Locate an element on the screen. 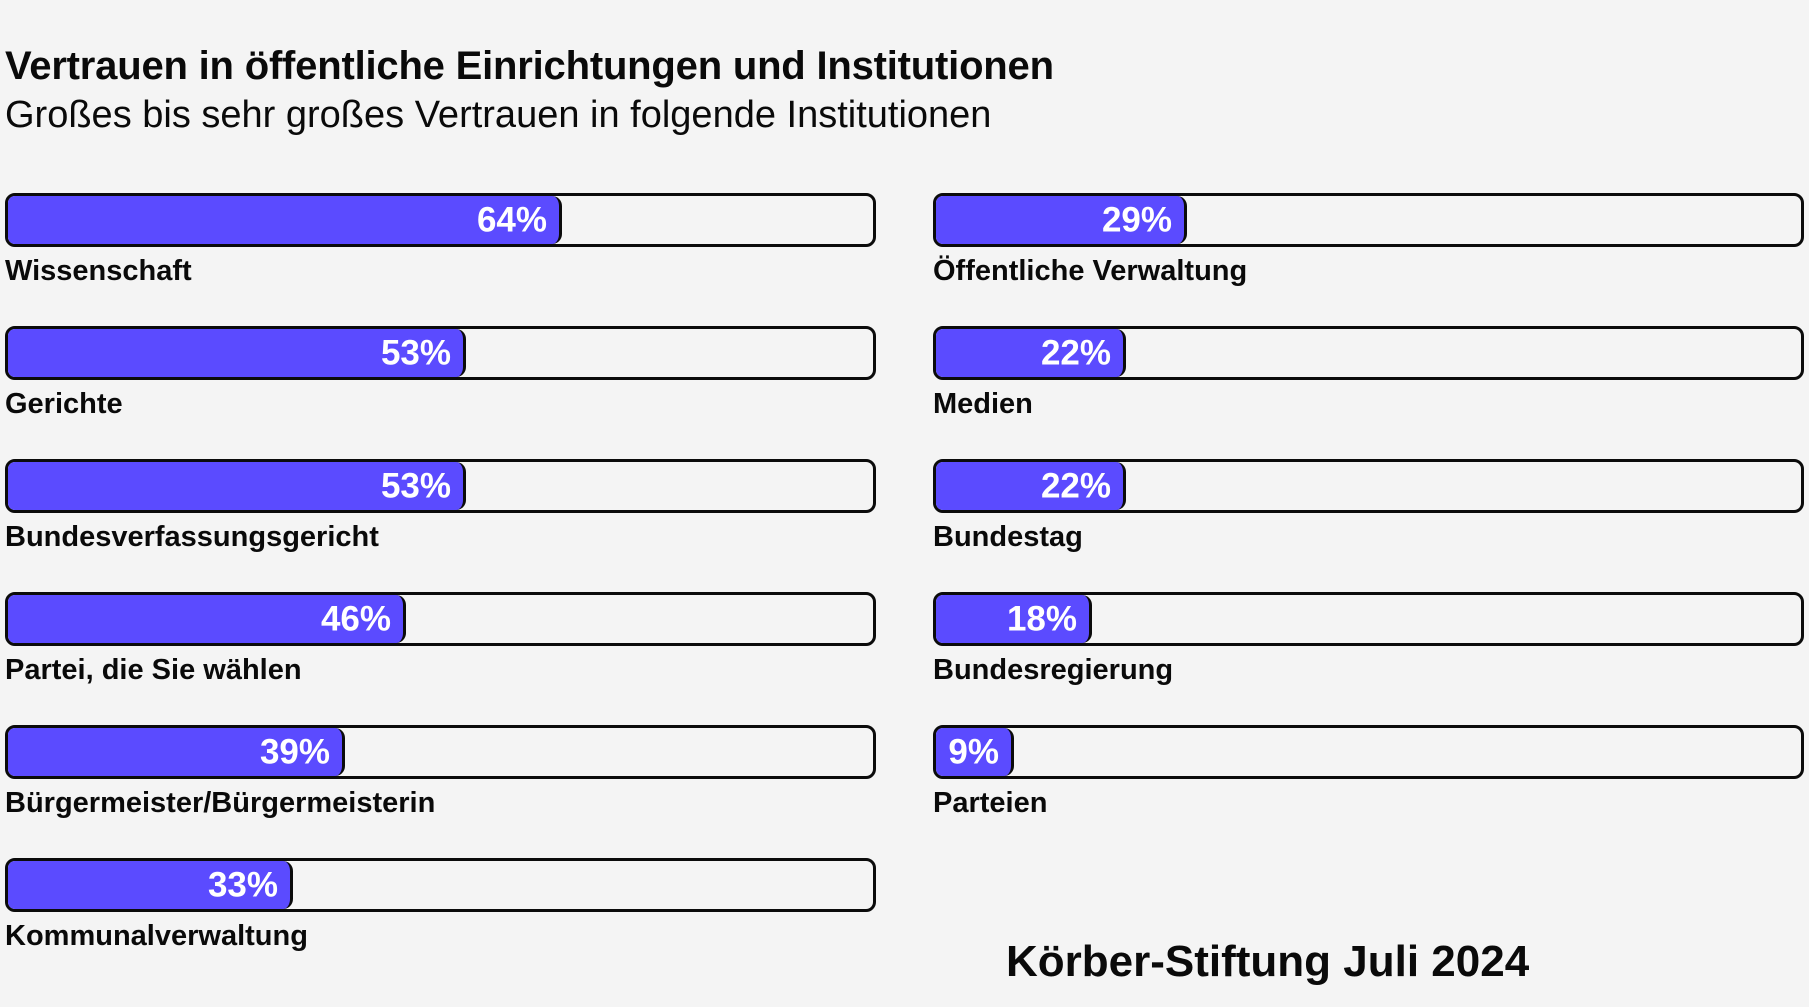 This screenshot has height=1007, width=1809. bar-track: 33% is located at coordinates (440, 885).